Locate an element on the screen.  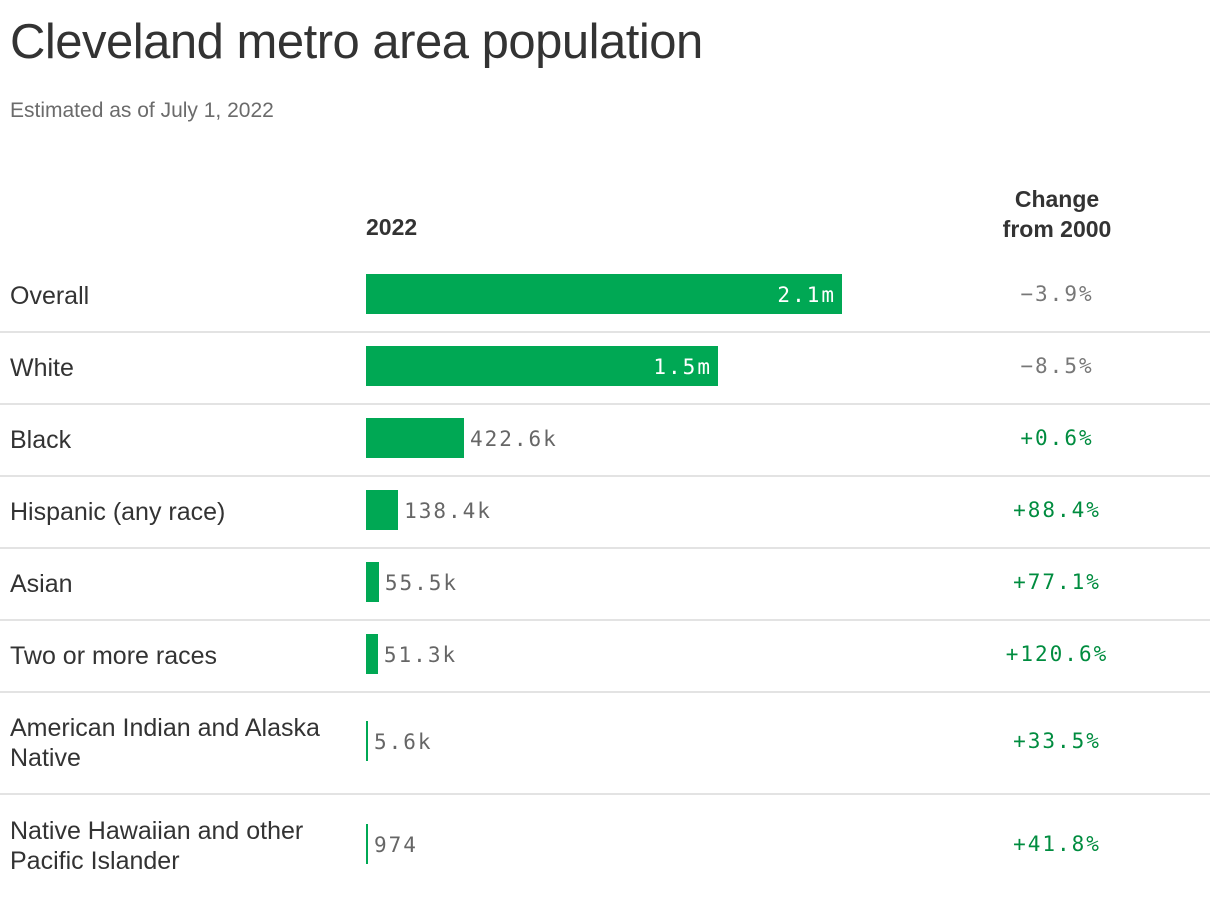
table-row: Asian 55.5k +77.1% is located at coordinates (605, 585).